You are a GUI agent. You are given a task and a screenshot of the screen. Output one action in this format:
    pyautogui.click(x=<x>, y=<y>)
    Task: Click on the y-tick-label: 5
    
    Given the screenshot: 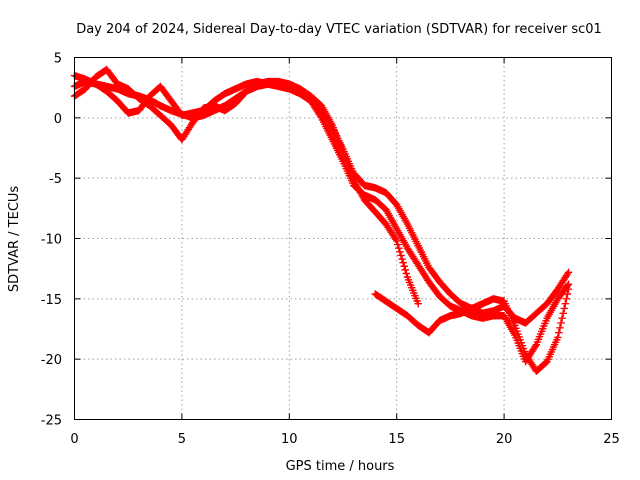 What is the action you would take?
    pyautogui.click(x=58, y=59)
    